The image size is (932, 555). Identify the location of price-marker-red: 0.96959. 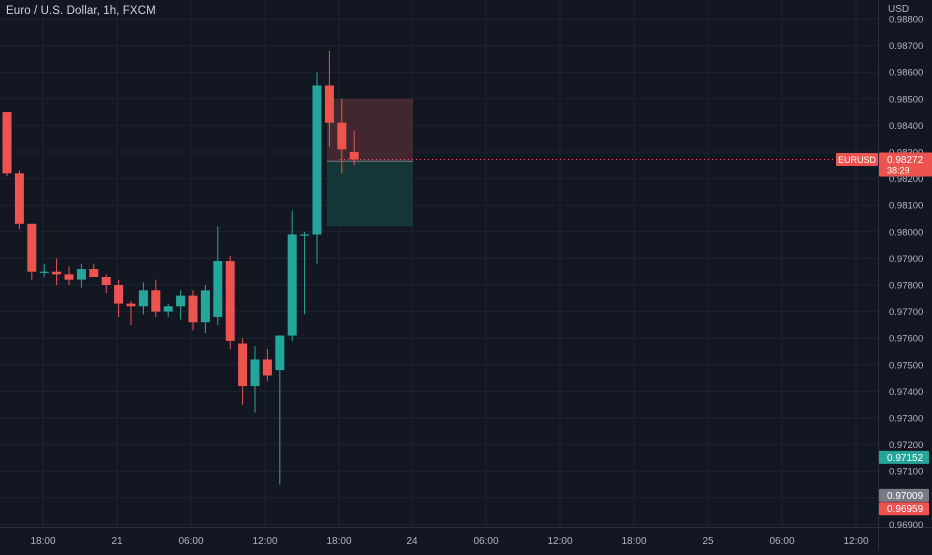
(904, 509).